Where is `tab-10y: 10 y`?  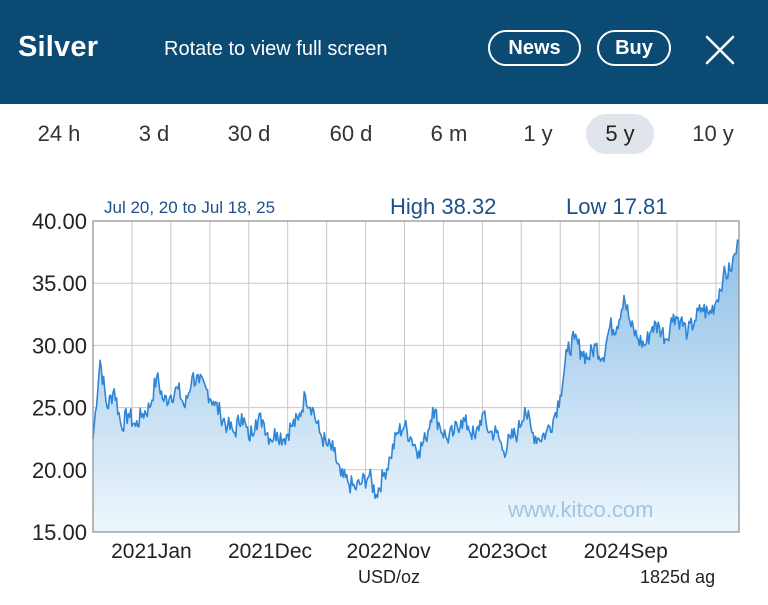 tab-10y: 10 y is located at coordinates (713, 134).